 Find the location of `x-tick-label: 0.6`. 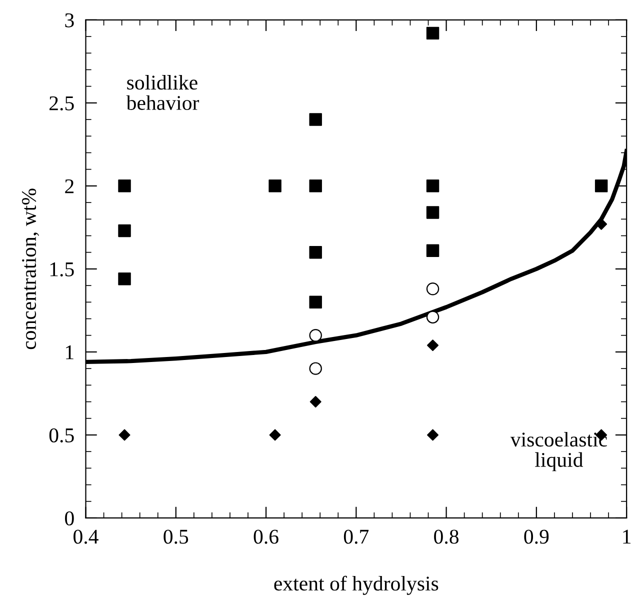

x-tick-label: 0.6 is located at coordinates (266, 537).